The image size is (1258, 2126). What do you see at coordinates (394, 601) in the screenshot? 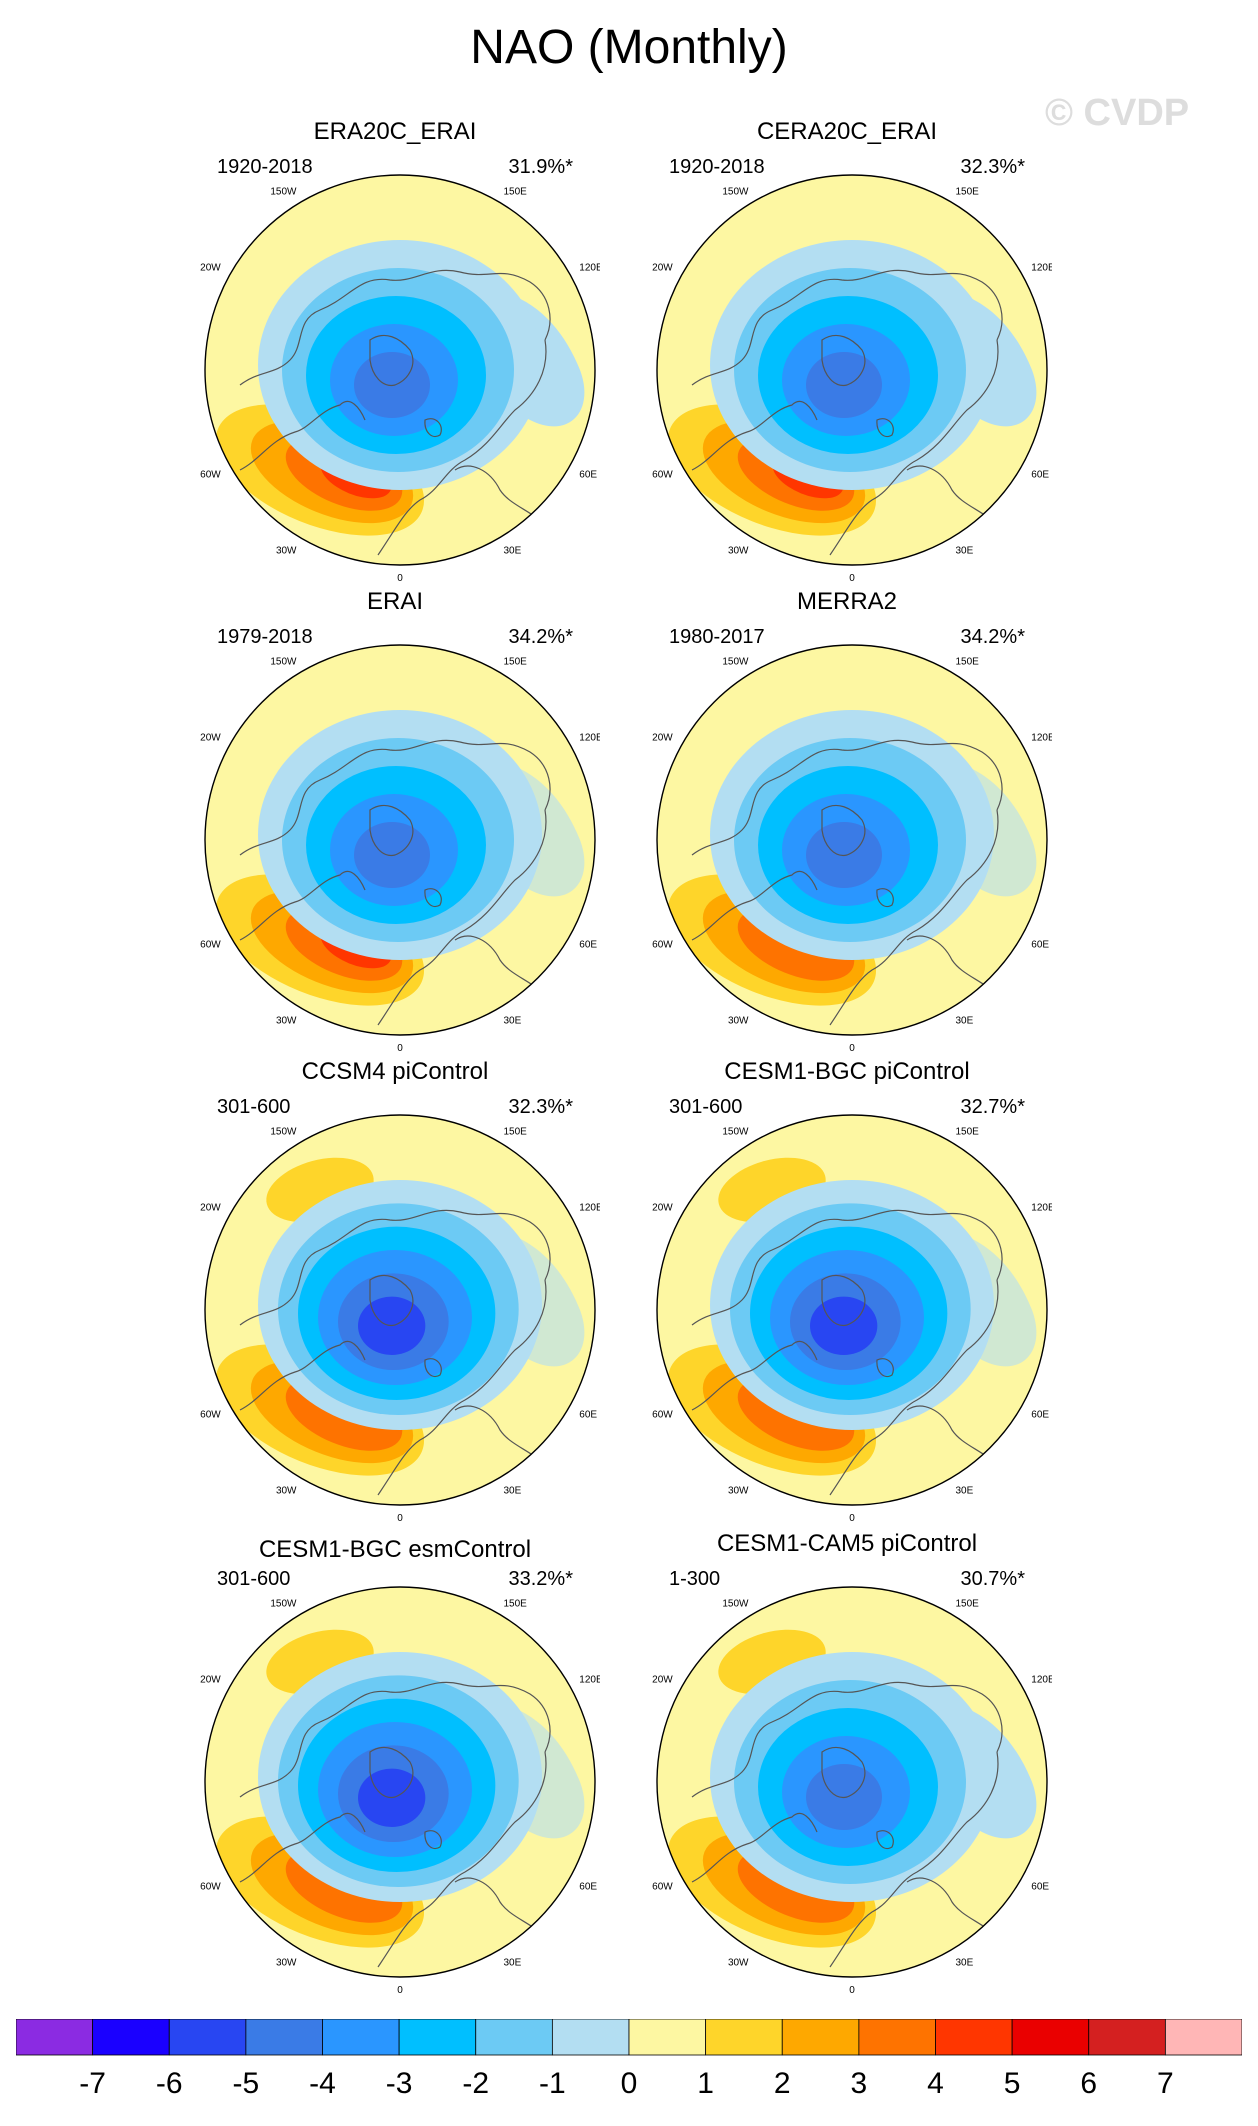
I see `panel-title: ERAI` at bounding box center [394, 601].